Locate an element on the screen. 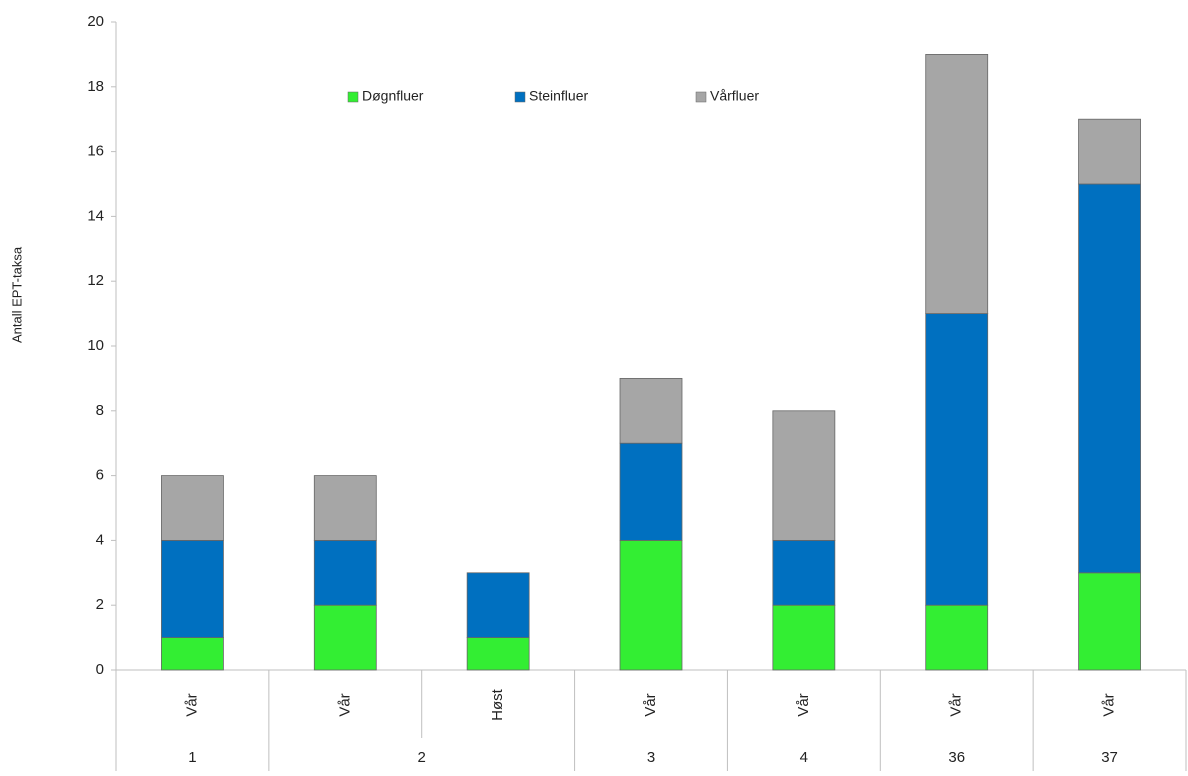 The width and height of the screenshot is (1188, 776). y-tick-label: 10 is located at coordinates (95, 345).